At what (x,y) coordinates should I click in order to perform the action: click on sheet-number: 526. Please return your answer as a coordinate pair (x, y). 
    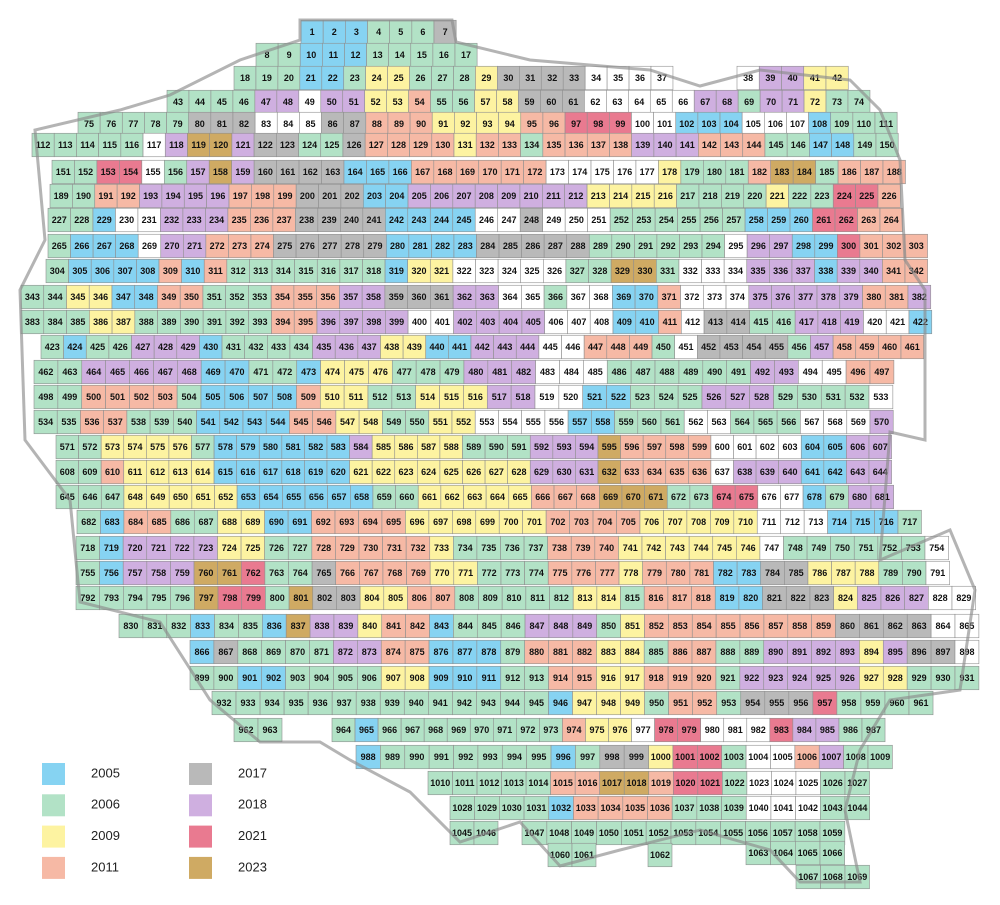
    Looking at the image, I should click on (713, 397).